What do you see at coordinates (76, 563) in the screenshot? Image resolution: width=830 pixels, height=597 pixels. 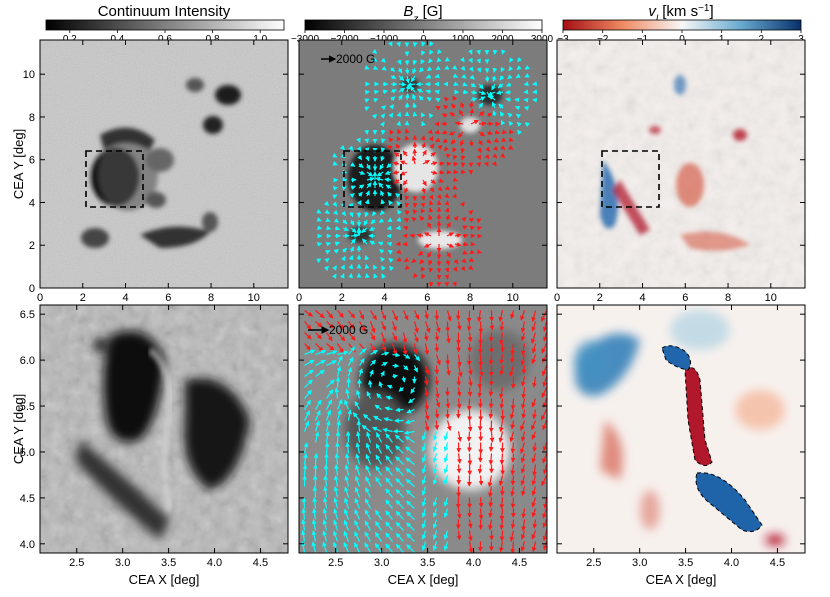 I see `x-tick-label: 2.5` at bounding box center [76, 563].